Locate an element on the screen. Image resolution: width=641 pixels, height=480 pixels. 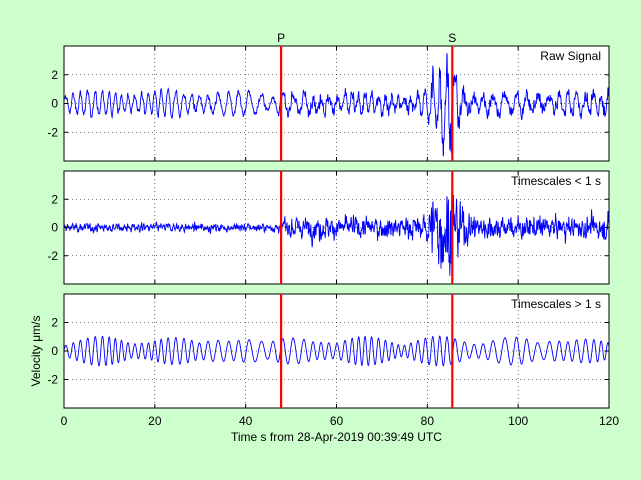
x-tick-label: 60 is located at coordinates (337, 421).